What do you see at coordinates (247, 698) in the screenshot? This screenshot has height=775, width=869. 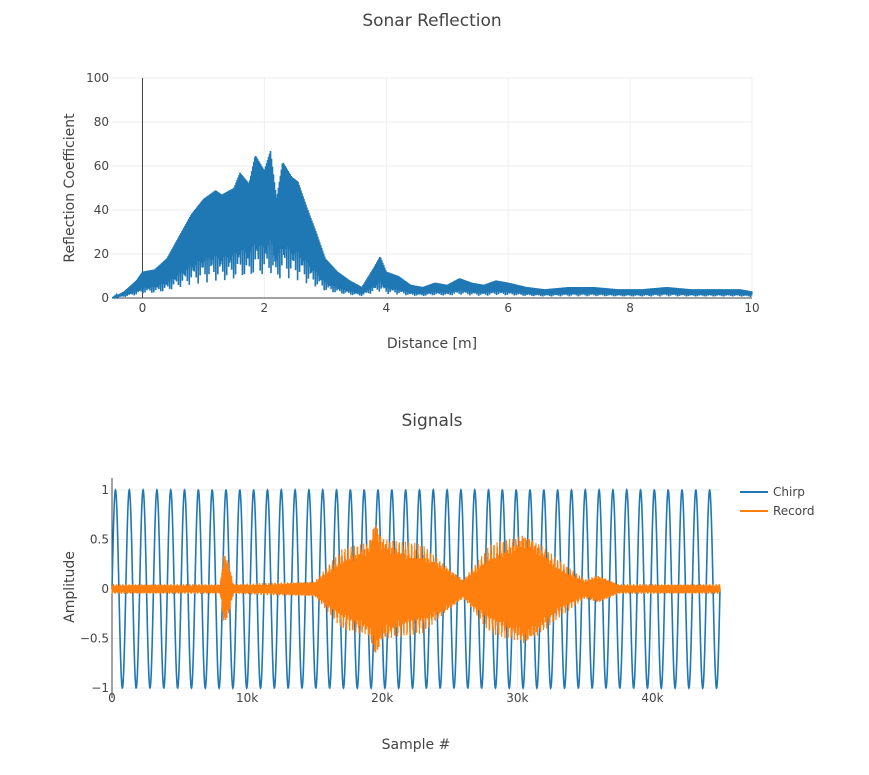 I see `signals-x-tick-label: 10k` at bounding box center [247, 698].